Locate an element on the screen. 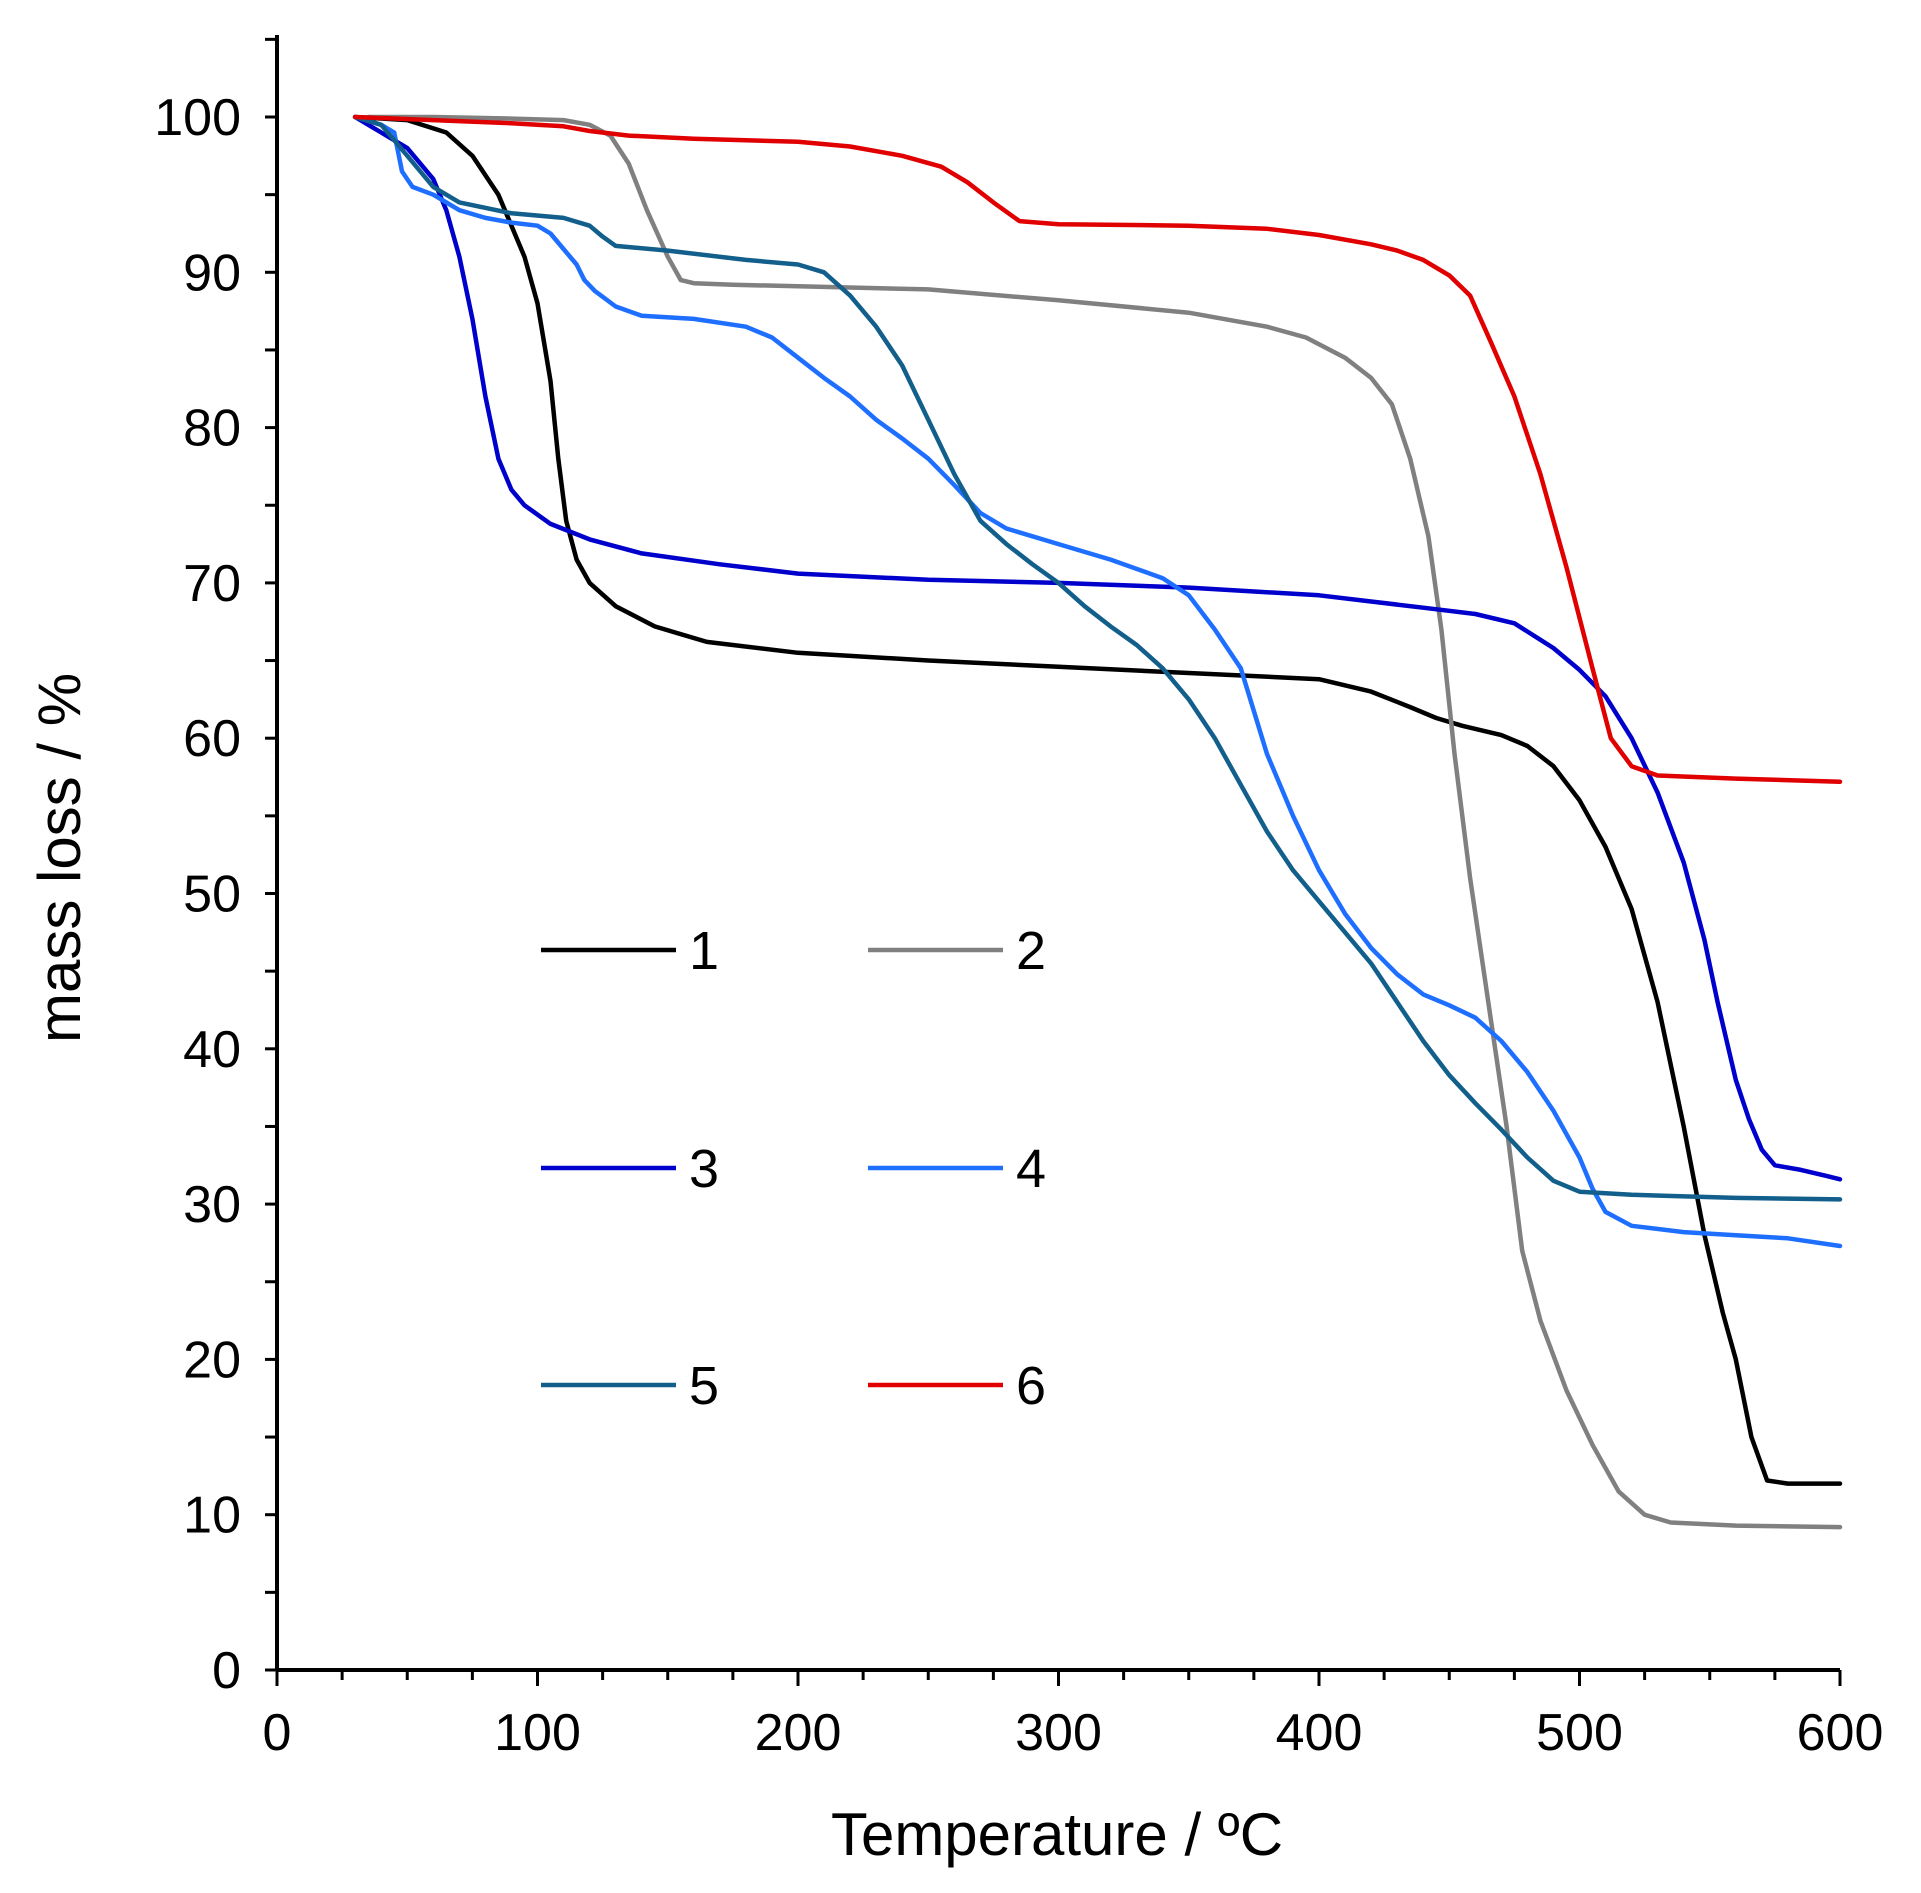 The width and height of the screenshot is (1921, 1893). y-tick-label: 40 is located at coordinates (212, 1050).